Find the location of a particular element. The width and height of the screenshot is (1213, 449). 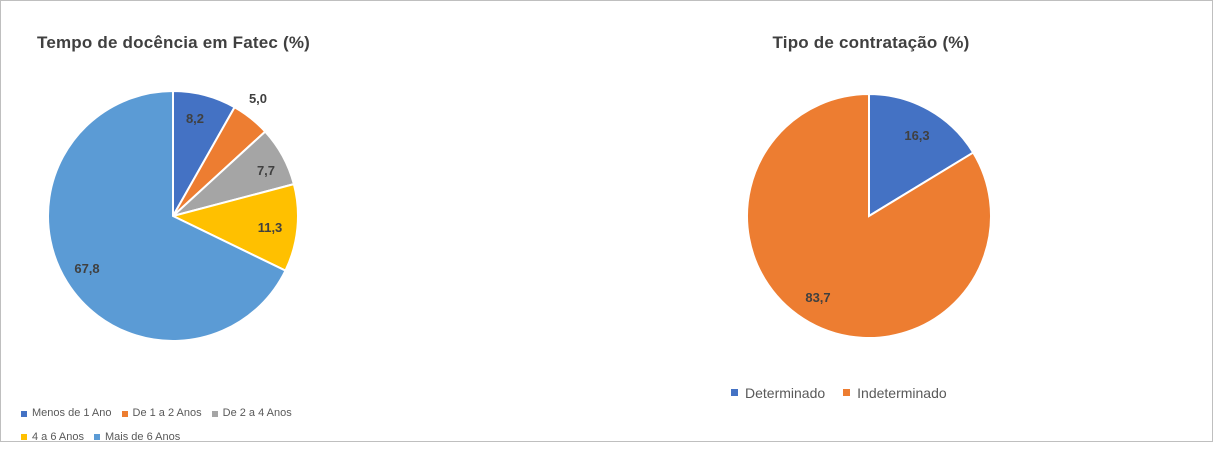

pie-slice-indeterminado is located at coordinates (869, 215).